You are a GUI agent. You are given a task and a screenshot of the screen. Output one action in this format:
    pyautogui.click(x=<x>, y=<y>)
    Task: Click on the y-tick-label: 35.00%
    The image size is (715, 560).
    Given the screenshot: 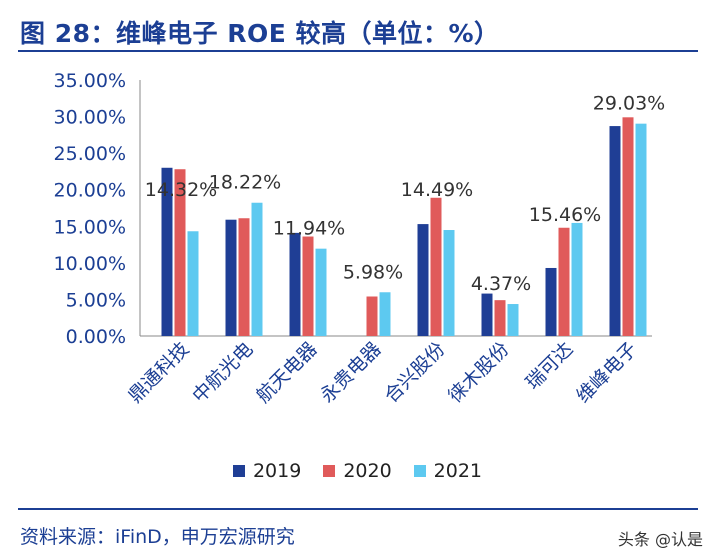 What is the action you would take?
    pyautogui.click(x=90, y=81)
    